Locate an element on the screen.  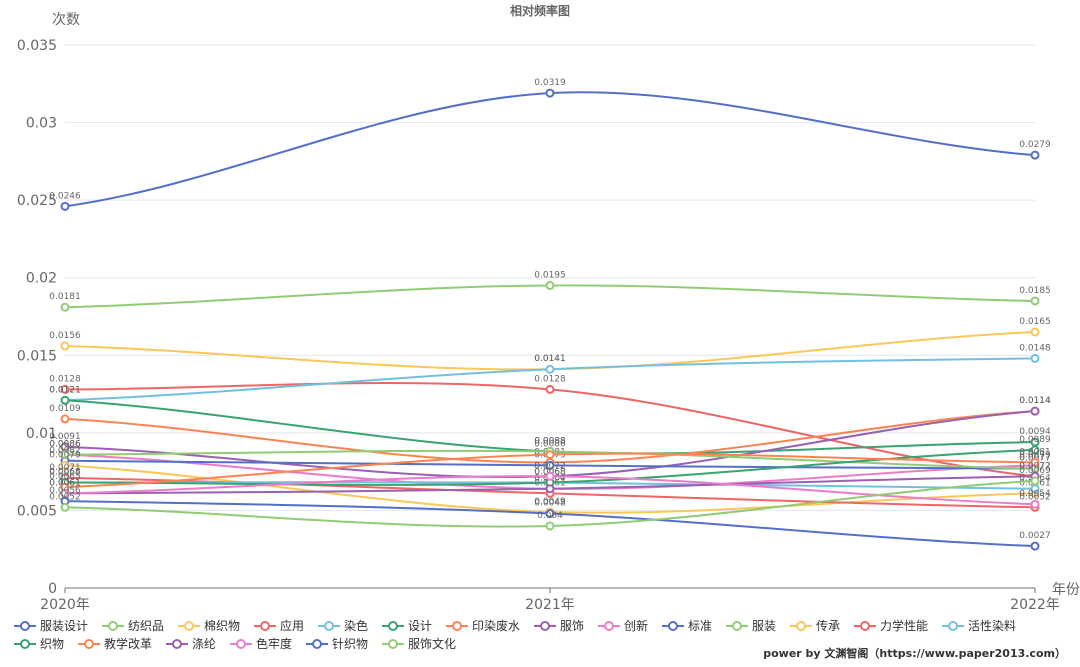
x-axis-label: 年份 is located at coordinates (1066, 590).